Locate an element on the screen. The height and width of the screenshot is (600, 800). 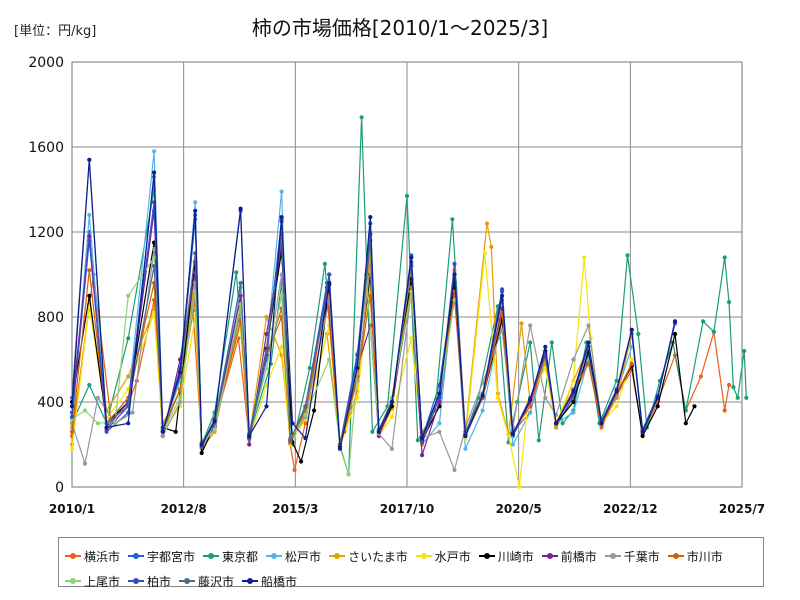
x-tick-label: 2025/7 is located at coordinates (742, 509).